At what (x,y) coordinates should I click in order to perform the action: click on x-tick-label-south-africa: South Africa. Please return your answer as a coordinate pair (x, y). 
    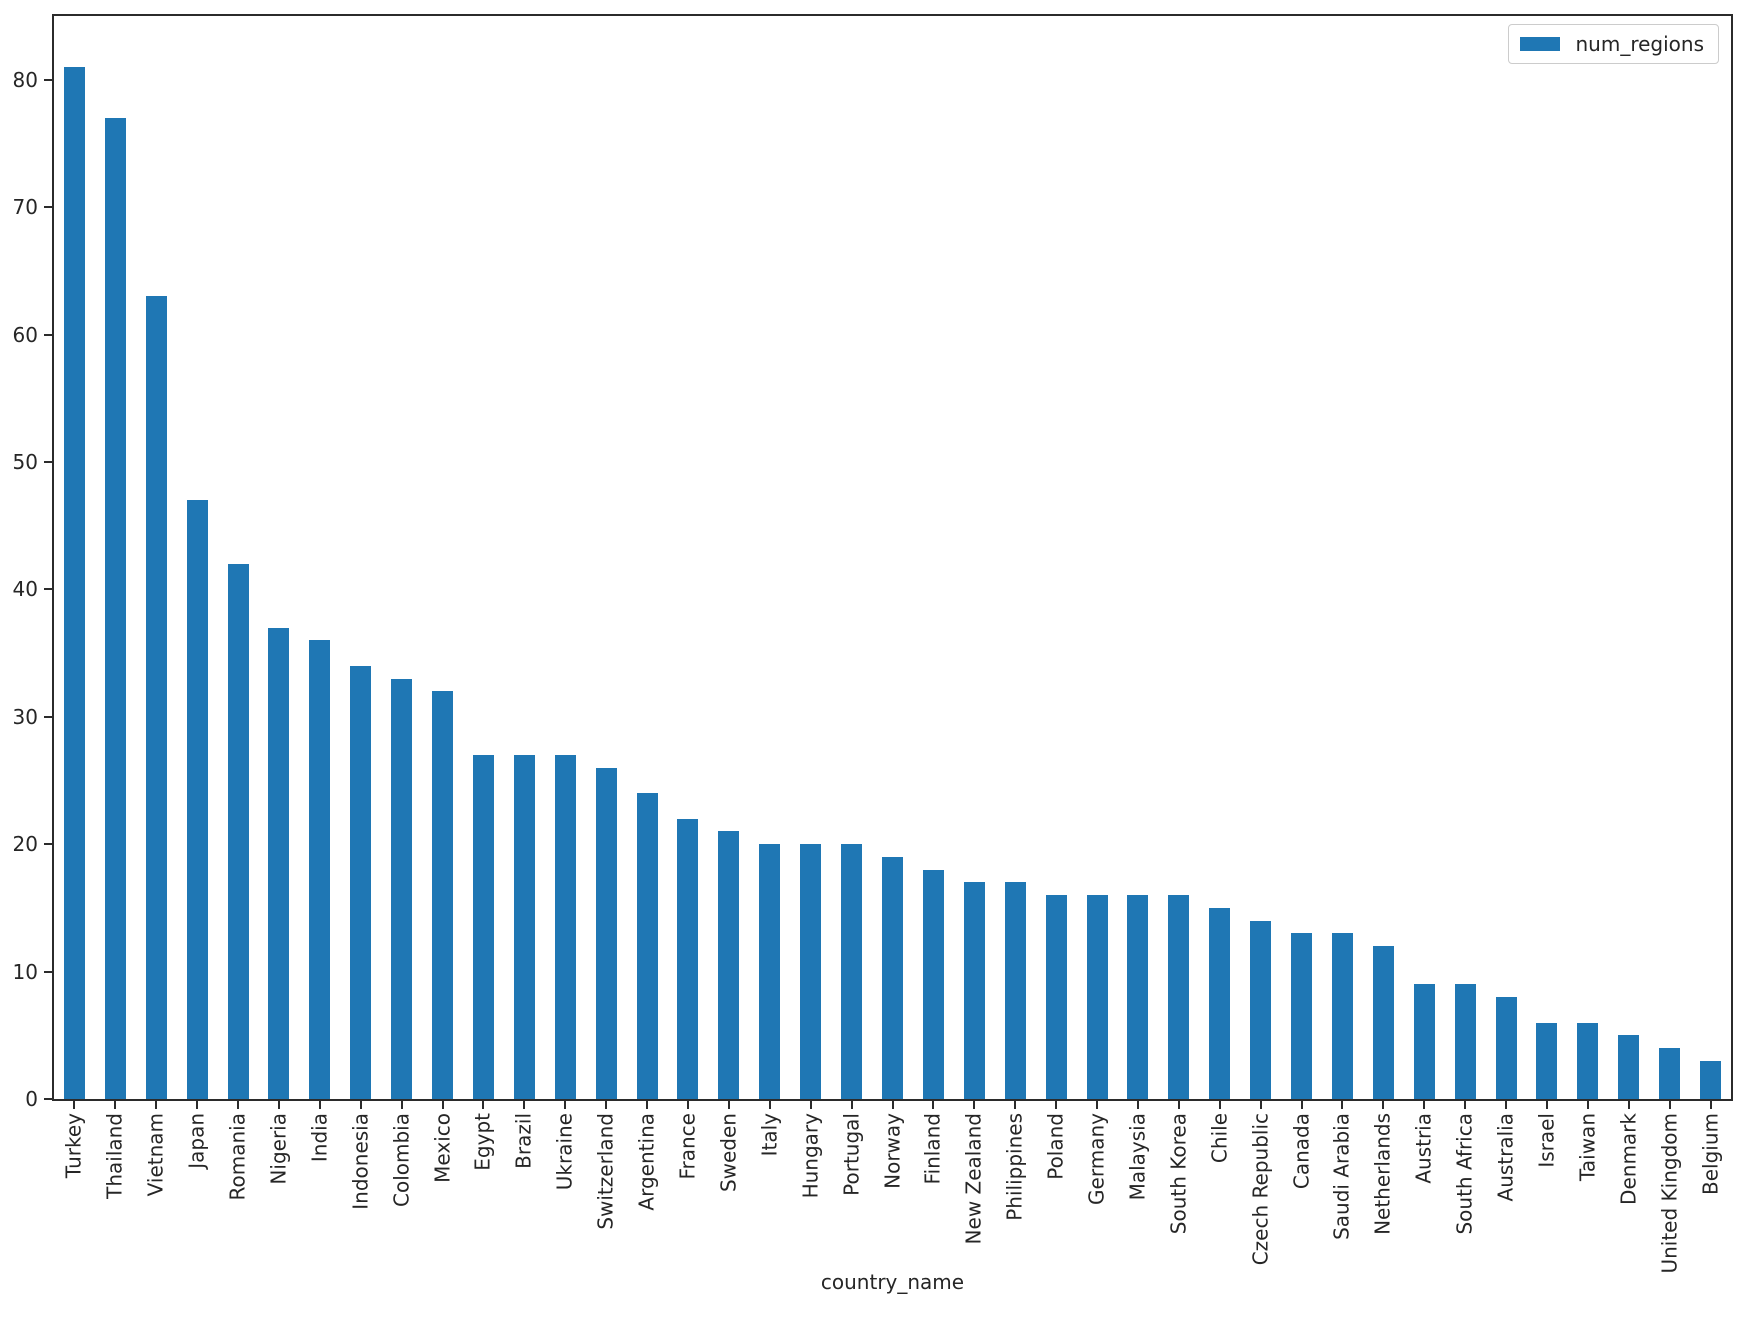
    Looking at the image, I should click on (1464, 1174).